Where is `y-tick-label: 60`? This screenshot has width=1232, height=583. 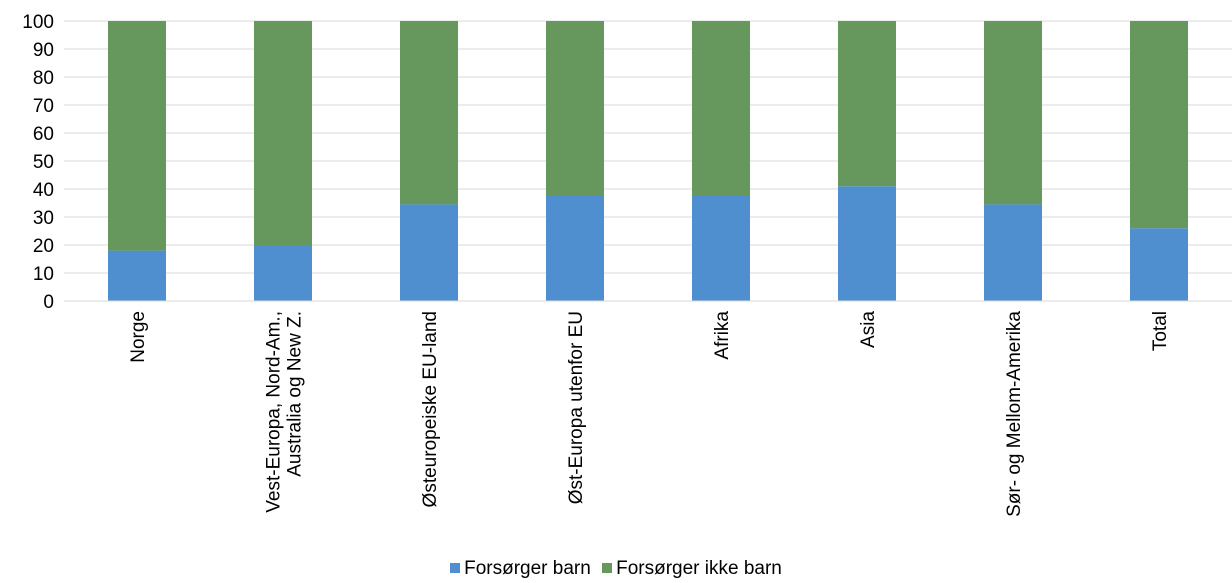 y-tick-label: 60 is located at coordinates (43, 134).